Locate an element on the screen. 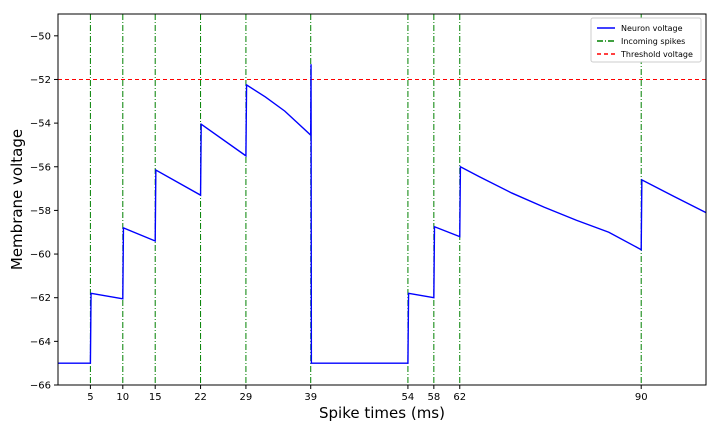  legend-label: Incoming spikes is located at coordinates (653, 41).